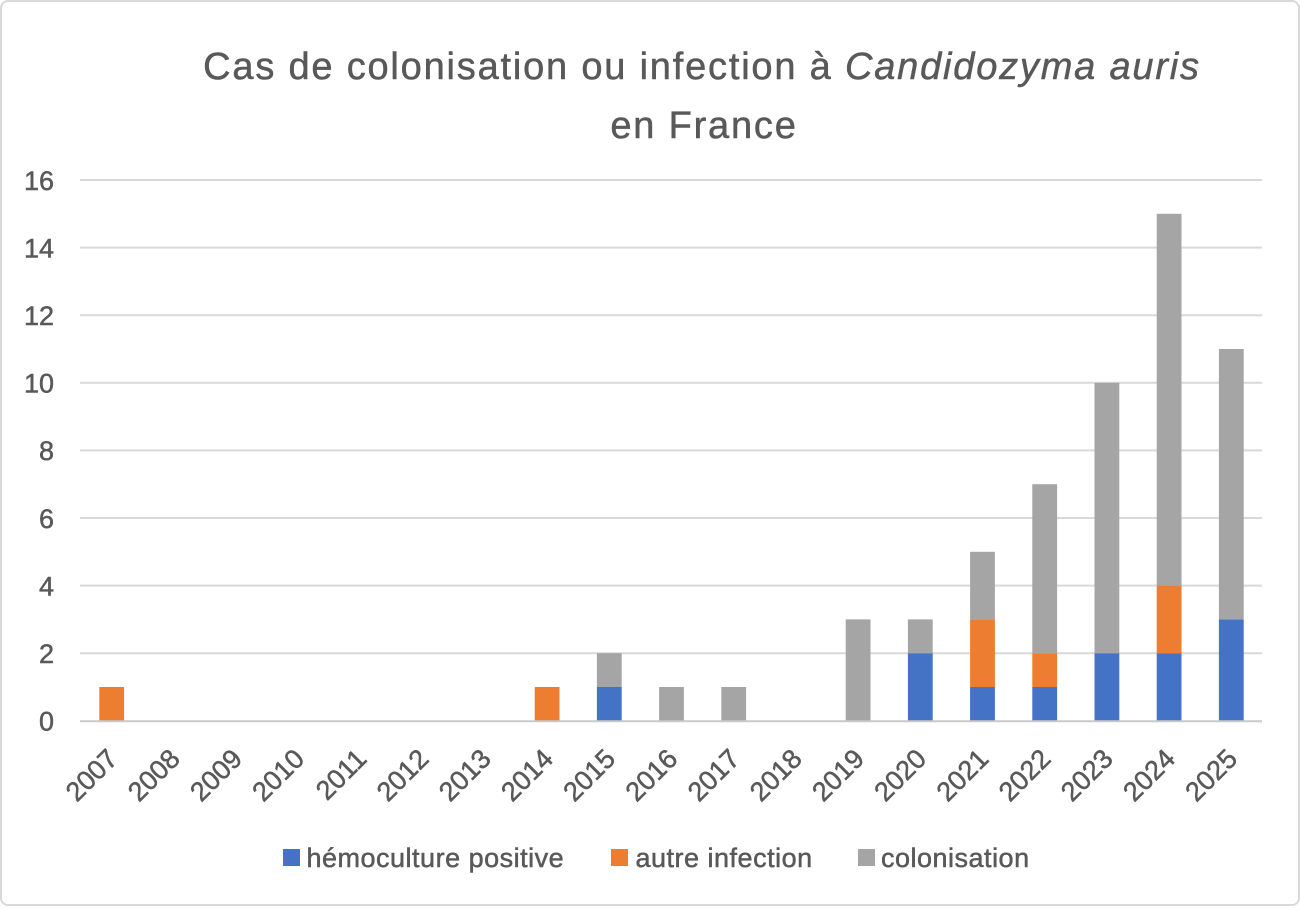 The image size is (1300, 911). Describe the element at coordinates (724, 858) in the screenshot. I see `svg-text: autre infection` at that location.